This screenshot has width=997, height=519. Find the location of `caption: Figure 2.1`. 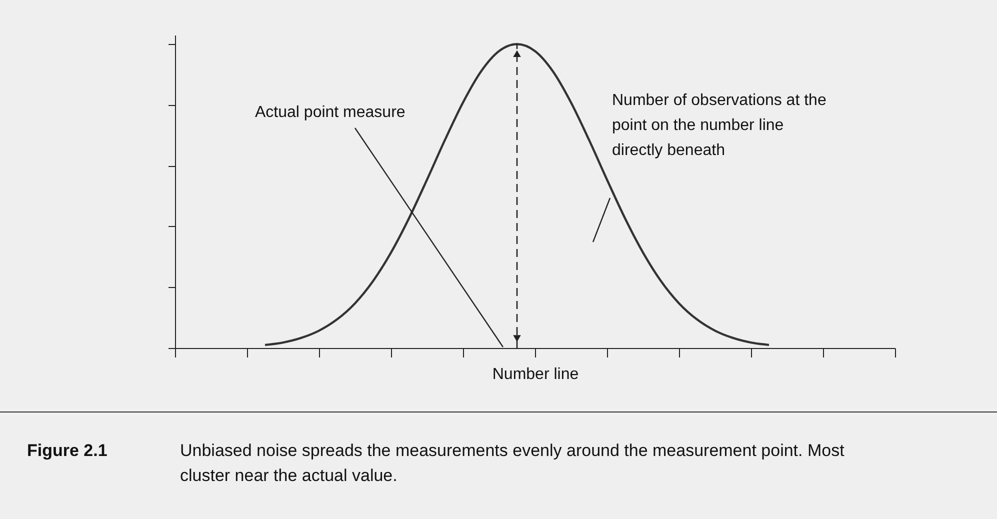

caption: Figure 2.1 is located at coordinates (67, 450).